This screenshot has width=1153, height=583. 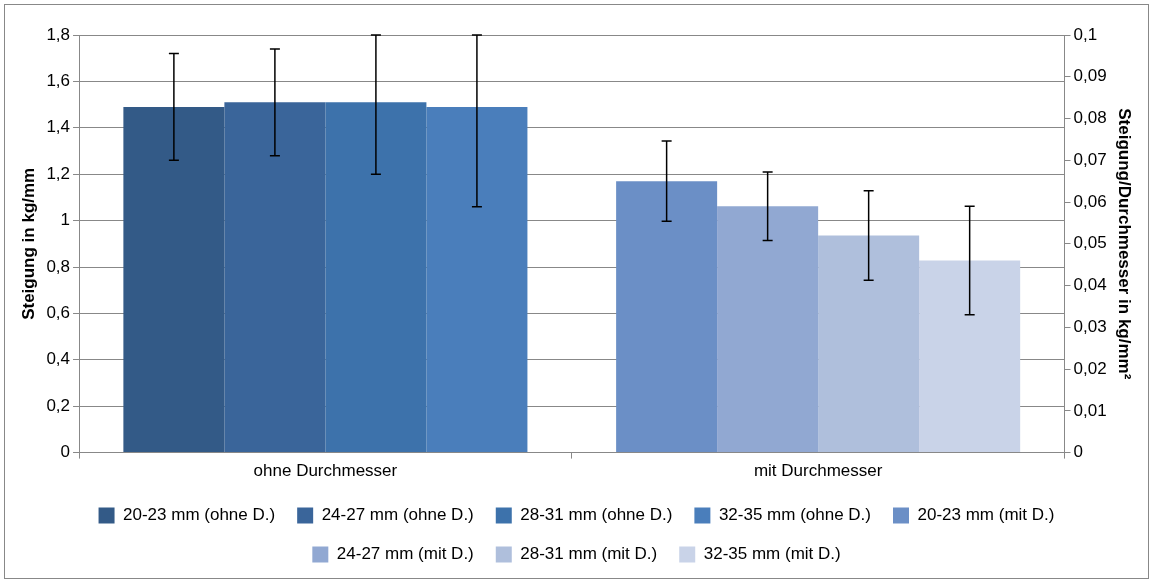 I want to click on y2-tick-label: 0,1, so click(x=1085, y=34).